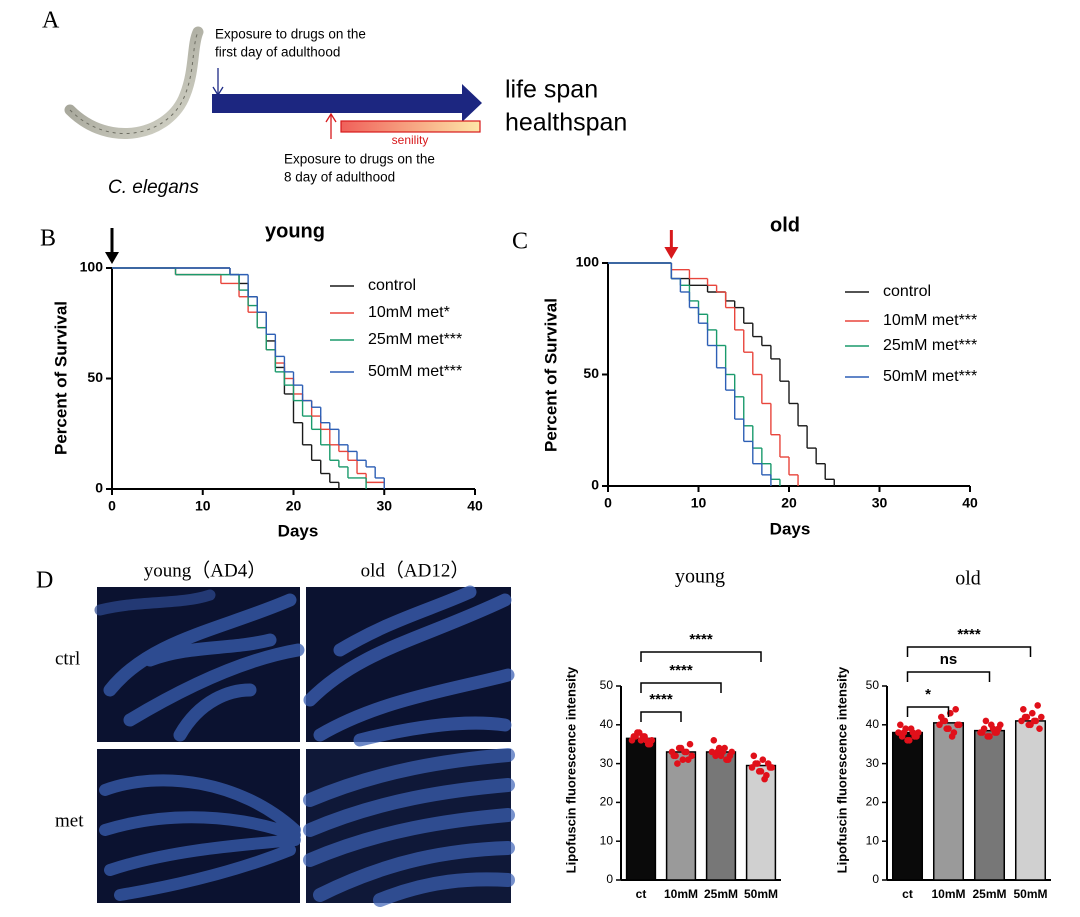 The image size is (1080, 917). What do you see at coordinates (51, 21) in the screenshot?
I see `panel-label: A` at bounding box center [51, 21].